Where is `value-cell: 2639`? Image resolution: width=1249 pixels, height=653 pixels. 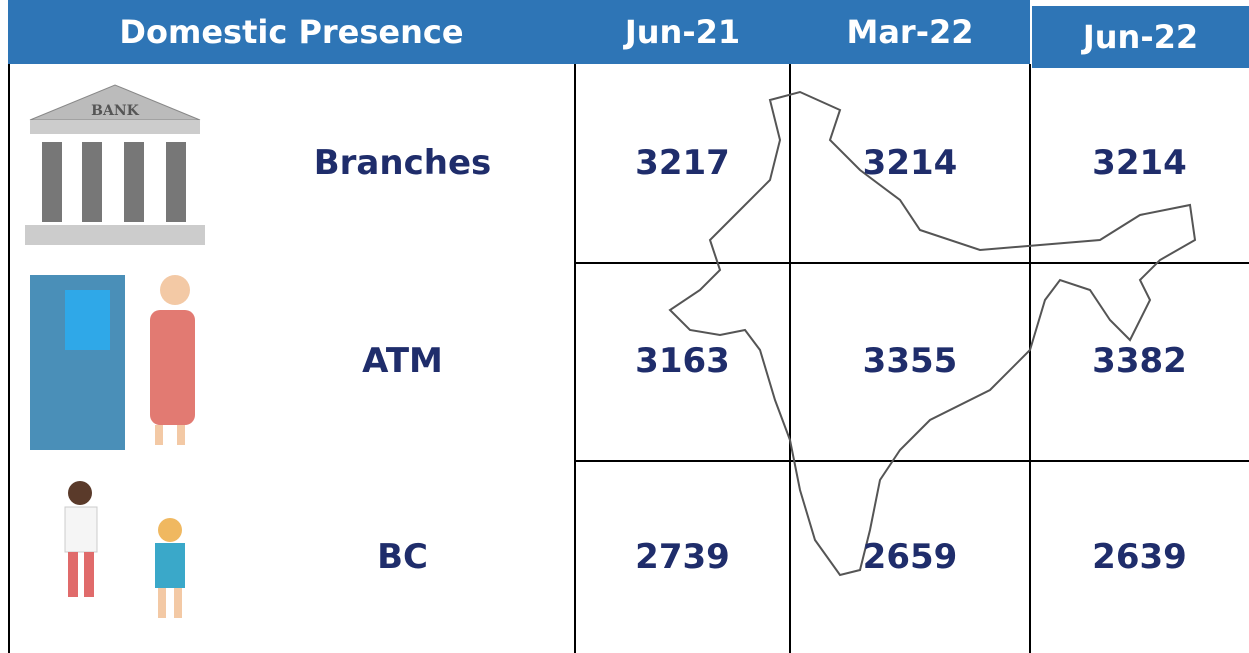
value-cell: 2639 is located at coordinates (1139, 556).